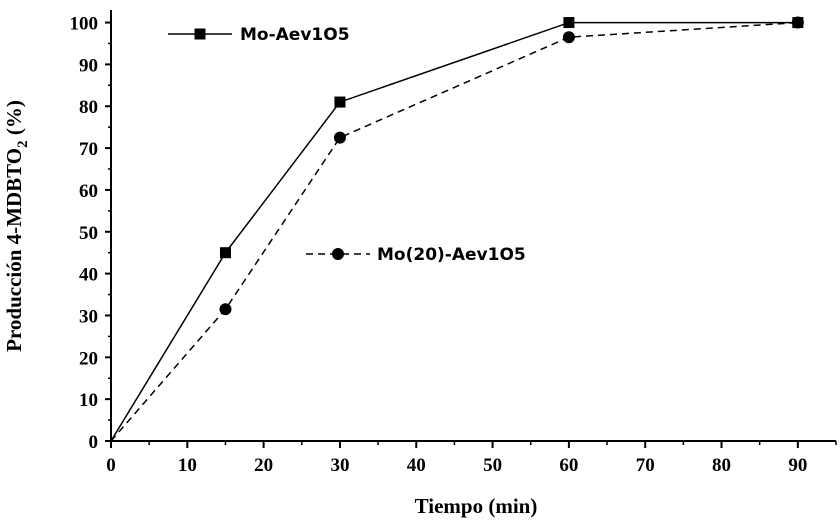 This screenshot has width=840, height=520. Describe the element at coordinates (94, 442) in the screenshot. I see `y-tick-label: 0` at that location.